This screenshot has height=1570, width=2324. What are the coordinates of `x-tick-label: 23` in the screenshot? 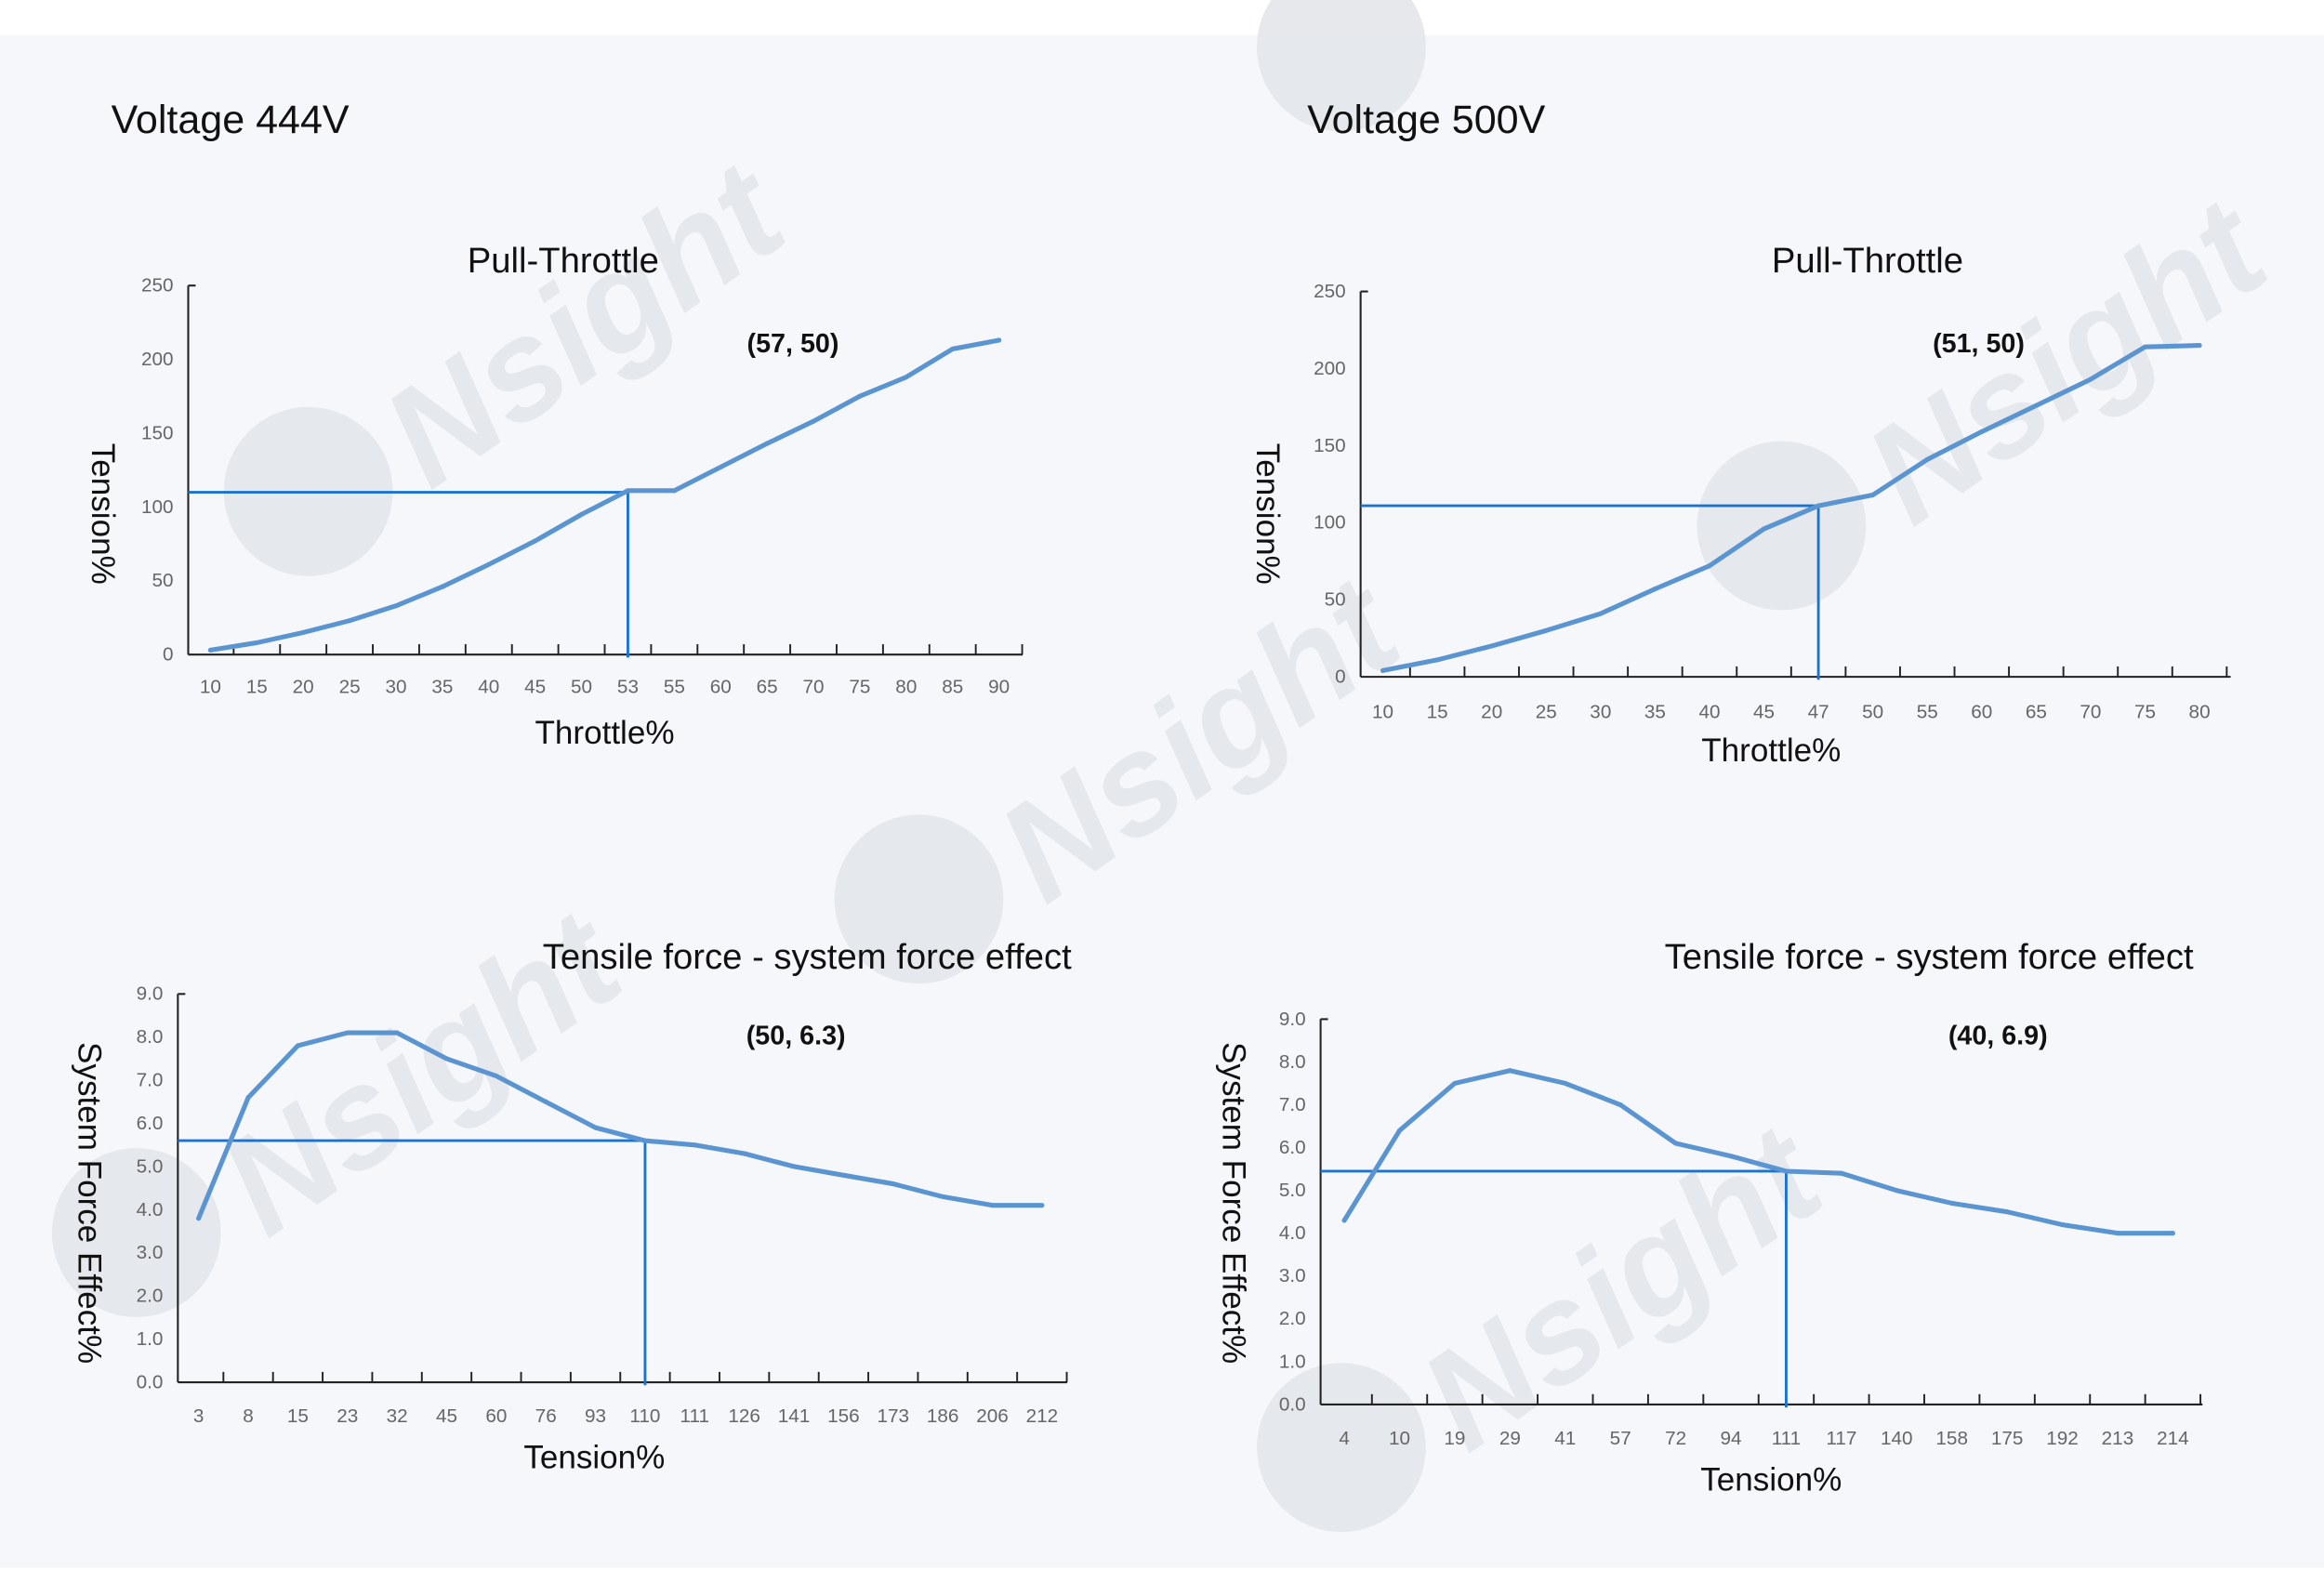 It's located at (347, 1416).